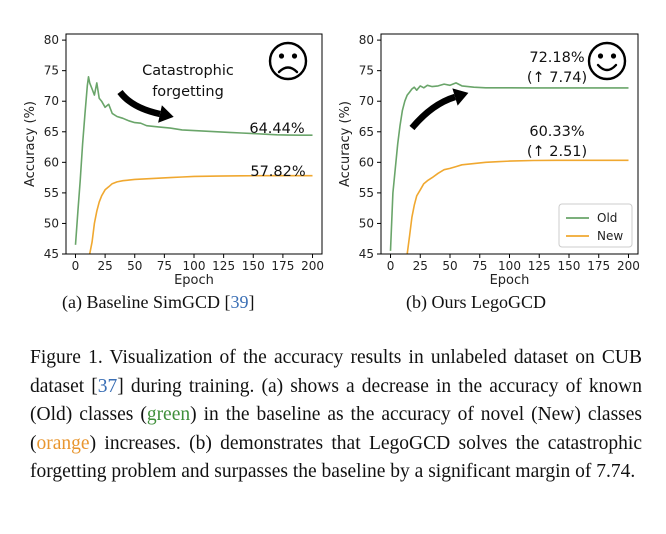 Image resolution: width=666 pixels, height=534 pixels. I want to click on annotation-old-final: 72.18%, so click(556, 58).